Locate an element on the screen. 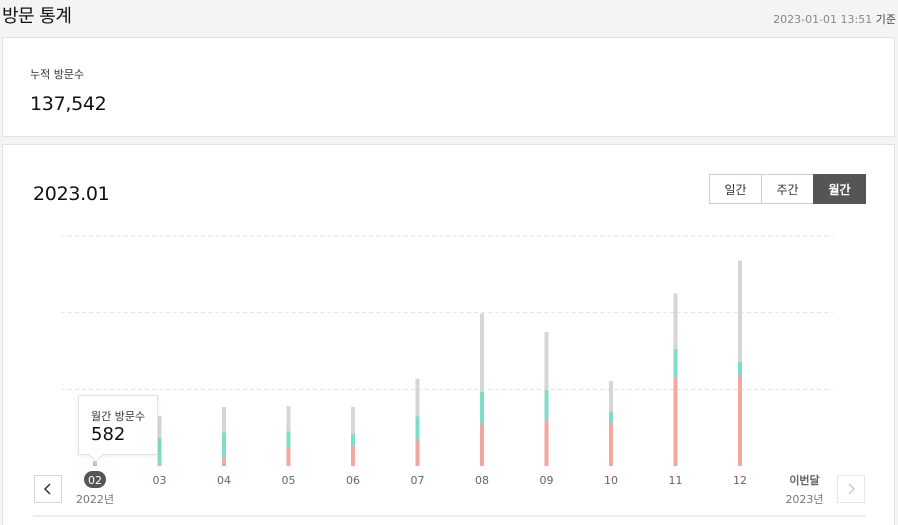 The image size is (898, 525). tab-monthly: 월간 is located at coordinates (839, 189).